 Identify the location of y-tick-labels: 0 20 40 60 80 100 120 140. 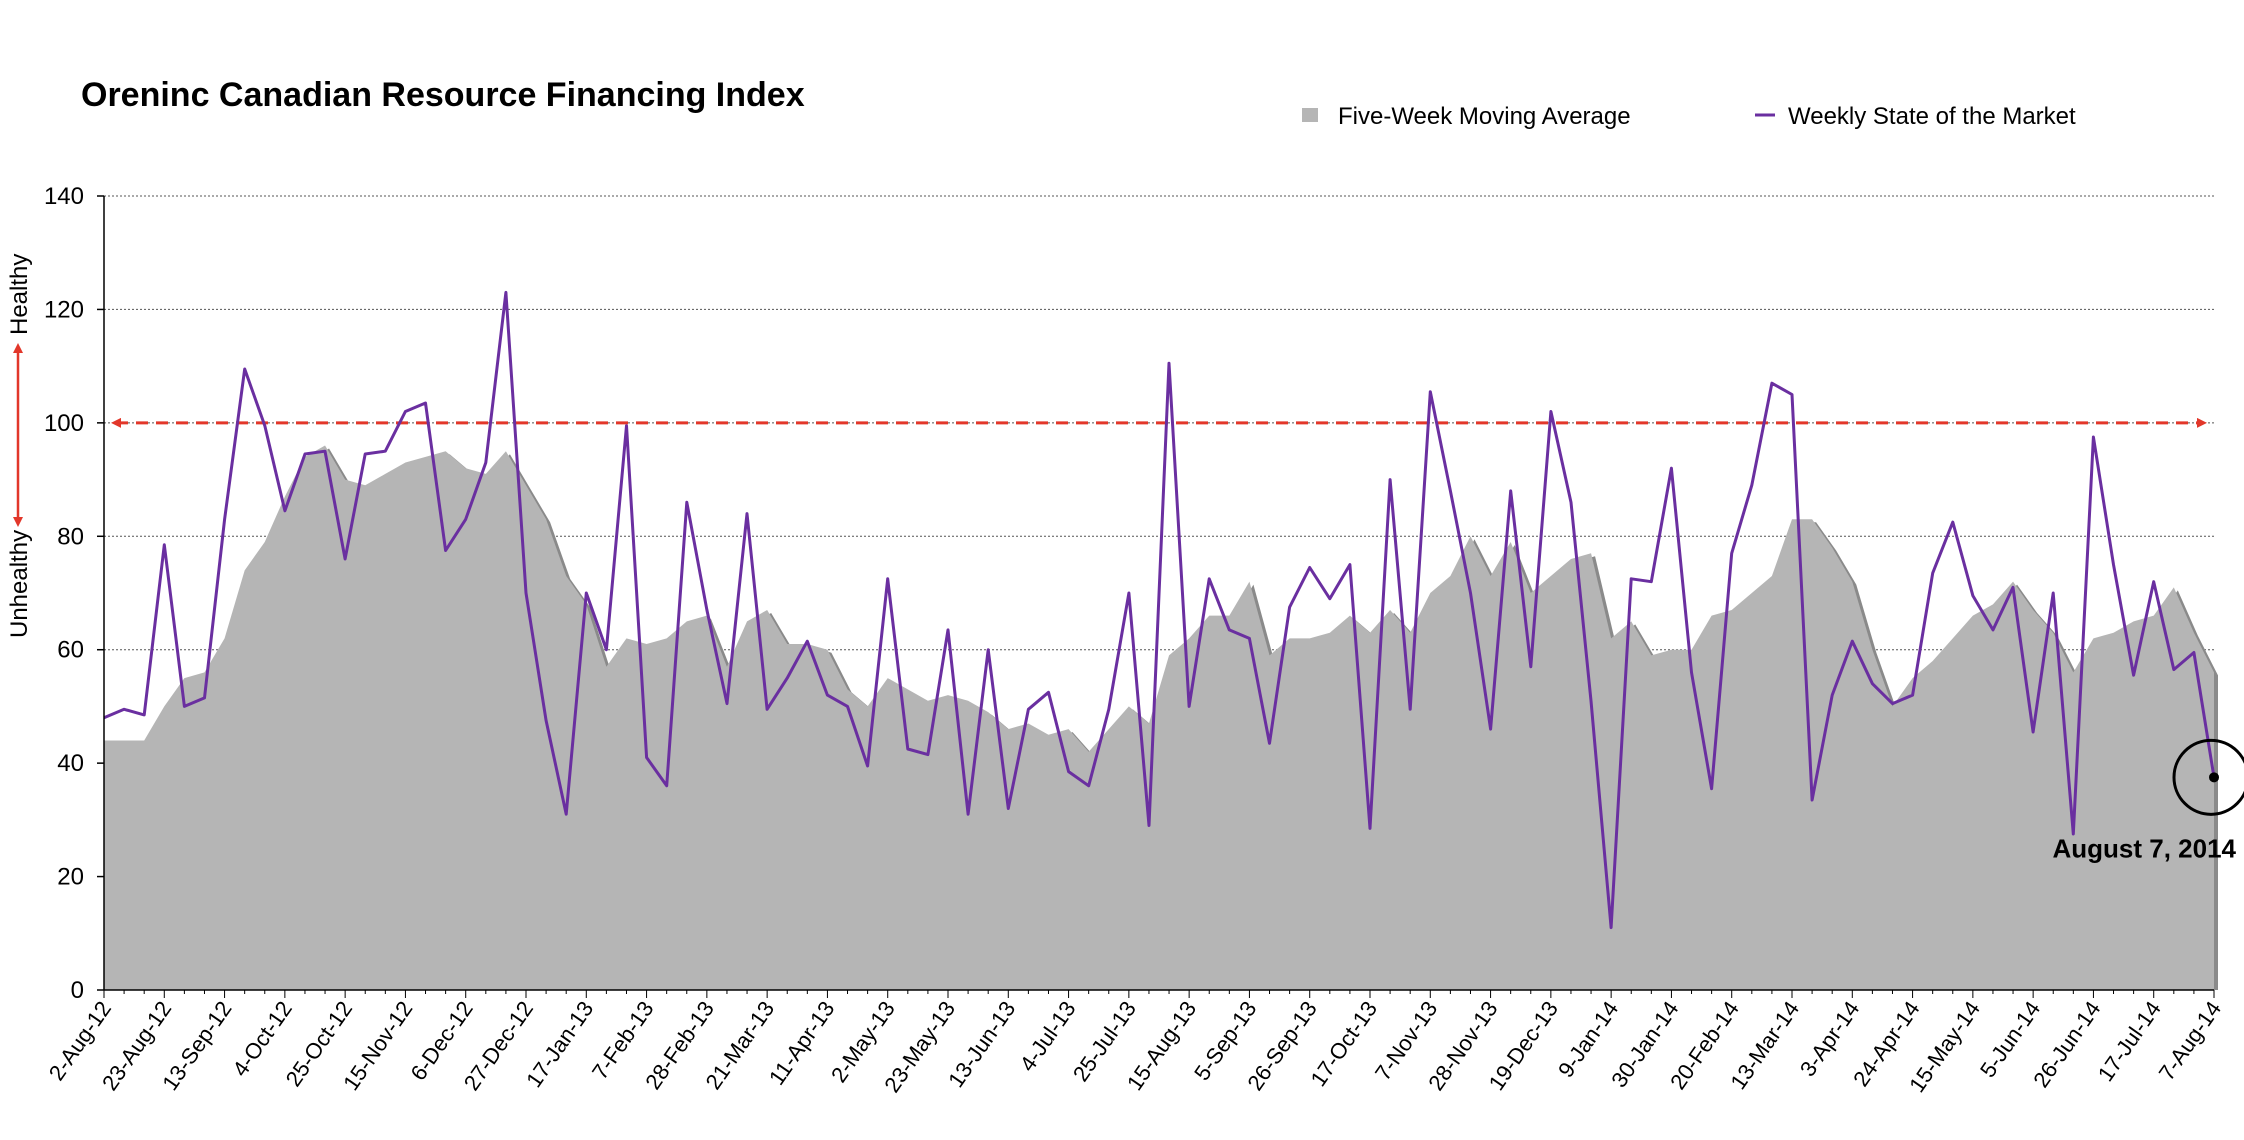
(64, 593).